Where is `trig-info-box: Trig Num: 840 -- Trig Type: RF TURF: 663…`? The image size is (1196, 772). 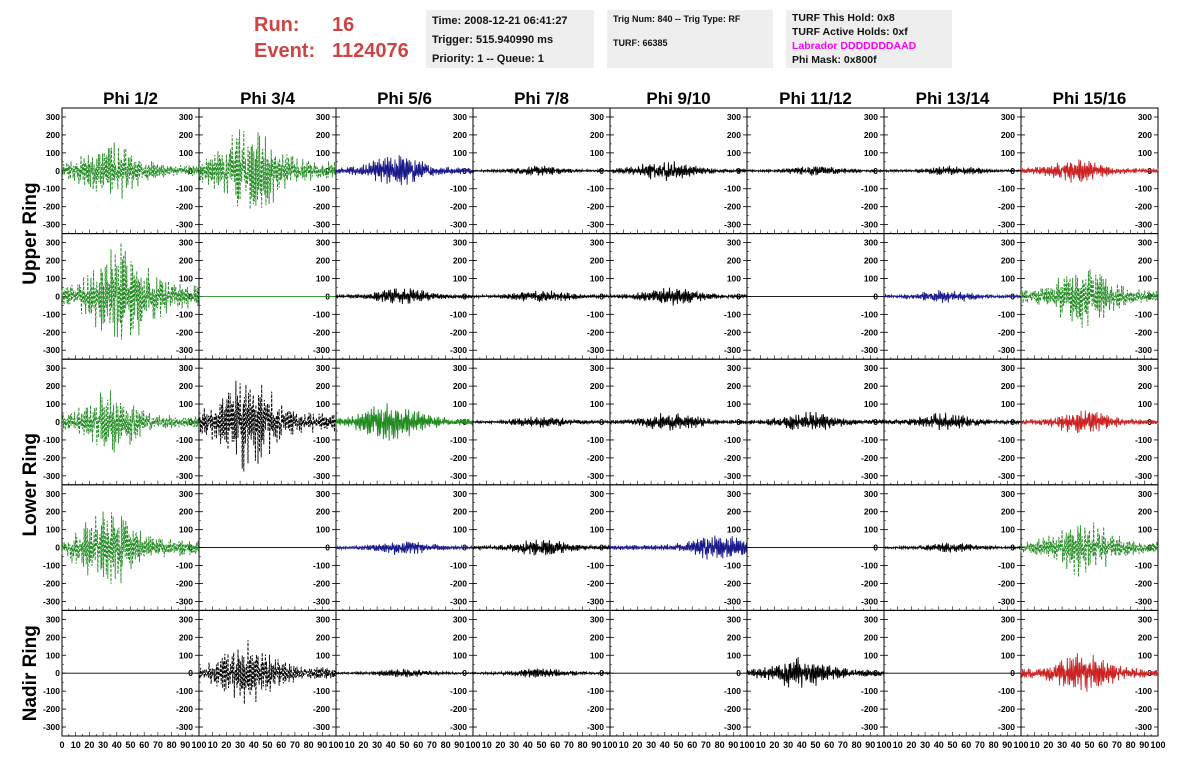 trig-info-box: Trig Num: 840 -- Trig Type: RF TURF: 663… is located at coordinates (690, 39).